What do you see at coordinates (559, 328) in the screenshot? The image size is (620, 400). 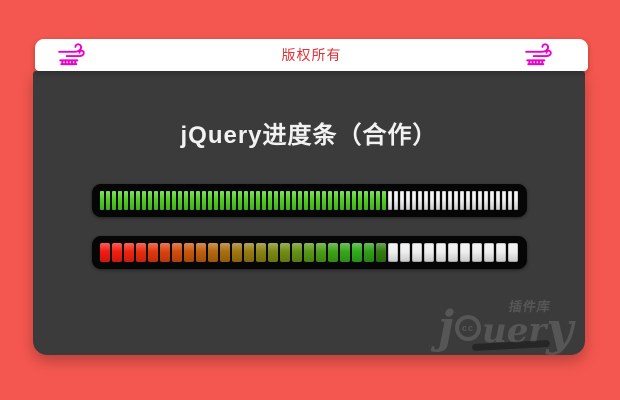 I see `watermark-letter-y: y` at bounding box center [559, 328].